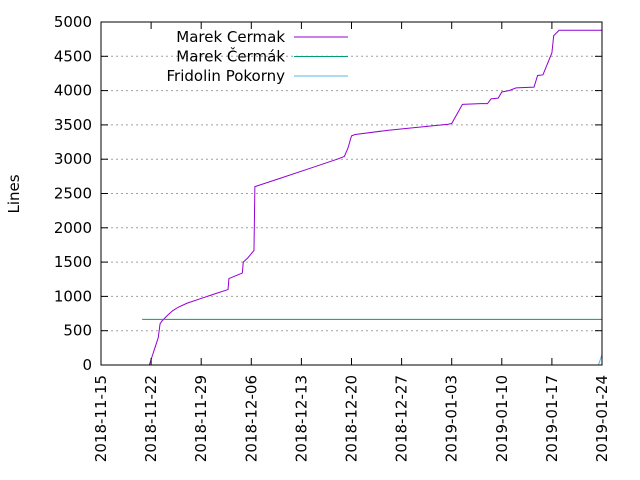 This screenshot has width=640, height=480. I want to click on x-tick-label: 2018-11-29, so click(201, 418).